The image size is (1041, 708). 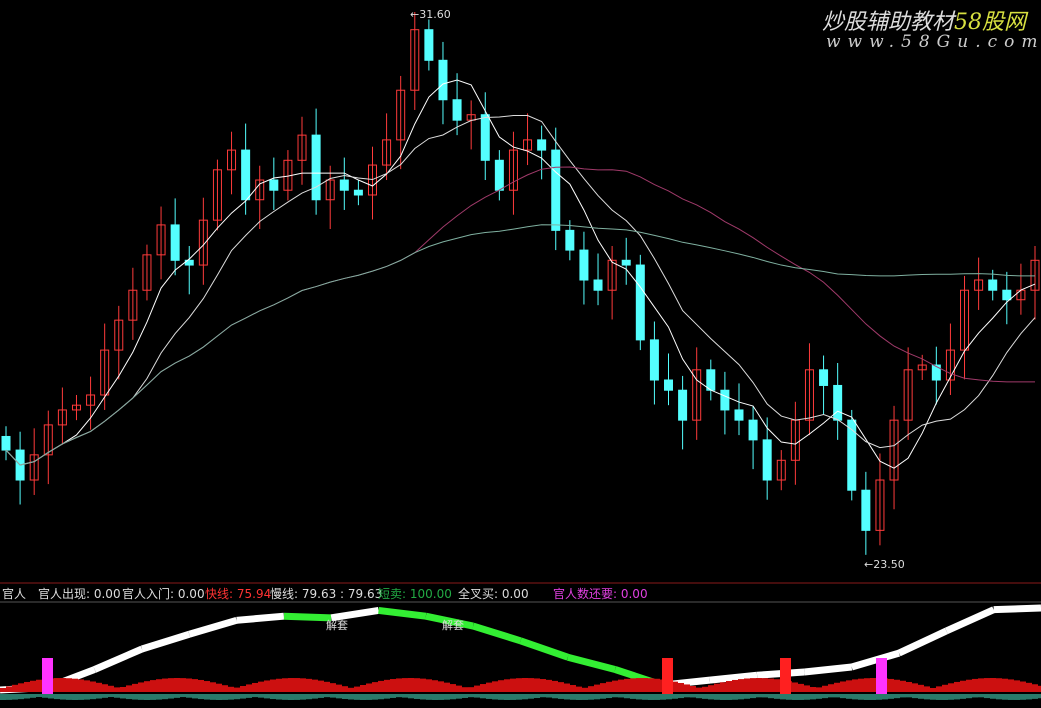 What do you see at coordinates (924, 20) in the screenshot?
I see `watermark-brand: 炒股辅助教材58股网` at bounding box center [924, 20].